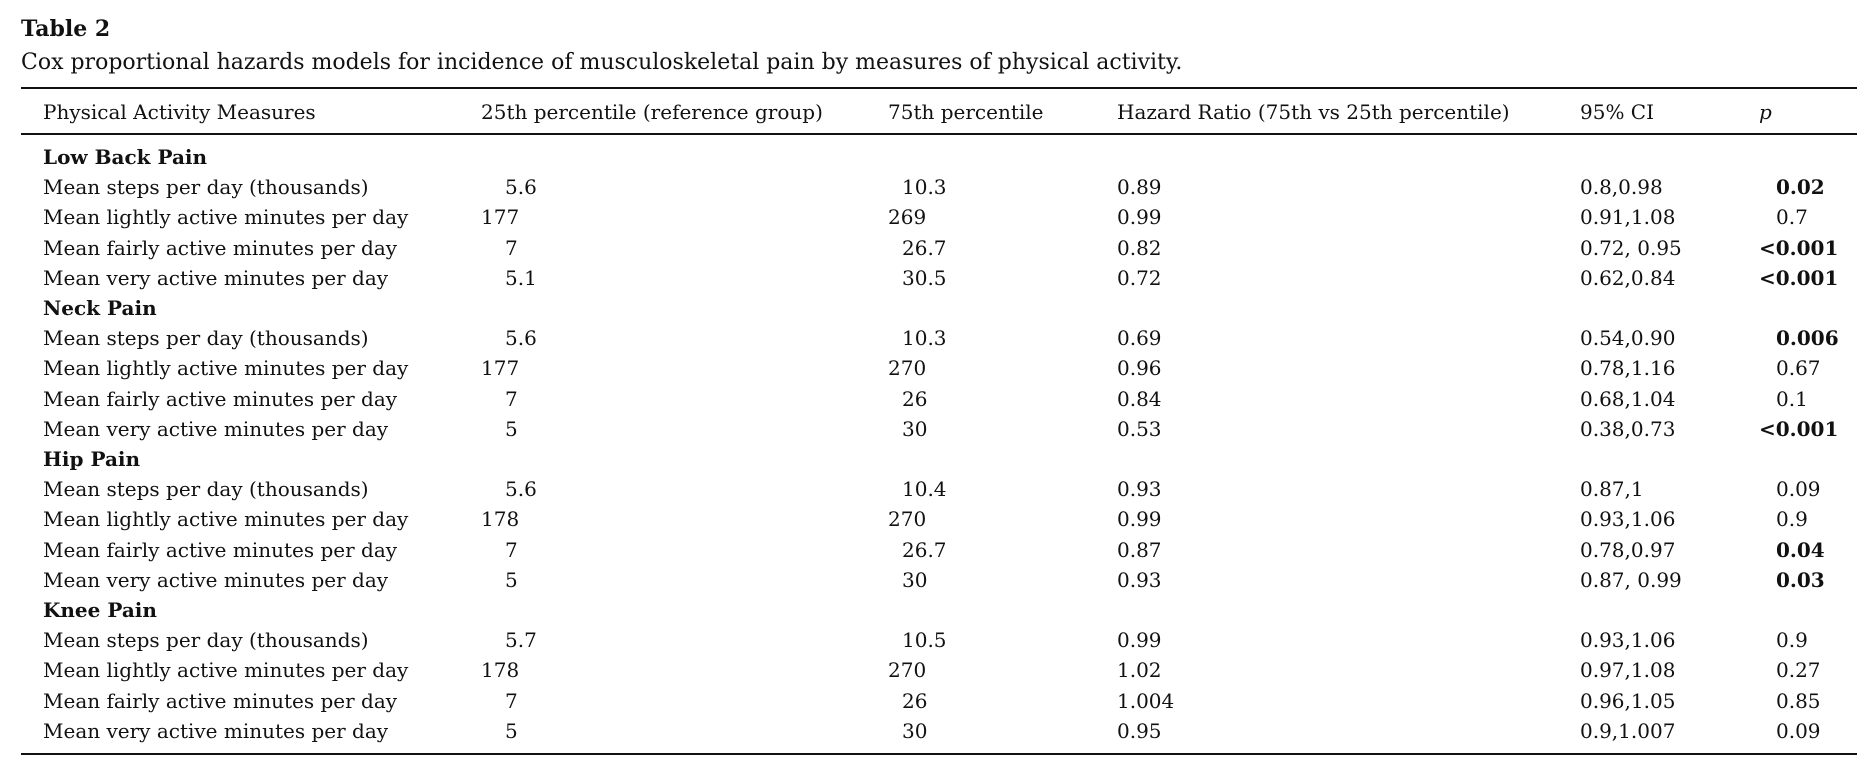 This screenshot has height=774, width=1870. What do you see at coordinates (1628, 549) in the screenshot?
I see `ci: 0.78,0.97` at bounding box center [1628, 549].